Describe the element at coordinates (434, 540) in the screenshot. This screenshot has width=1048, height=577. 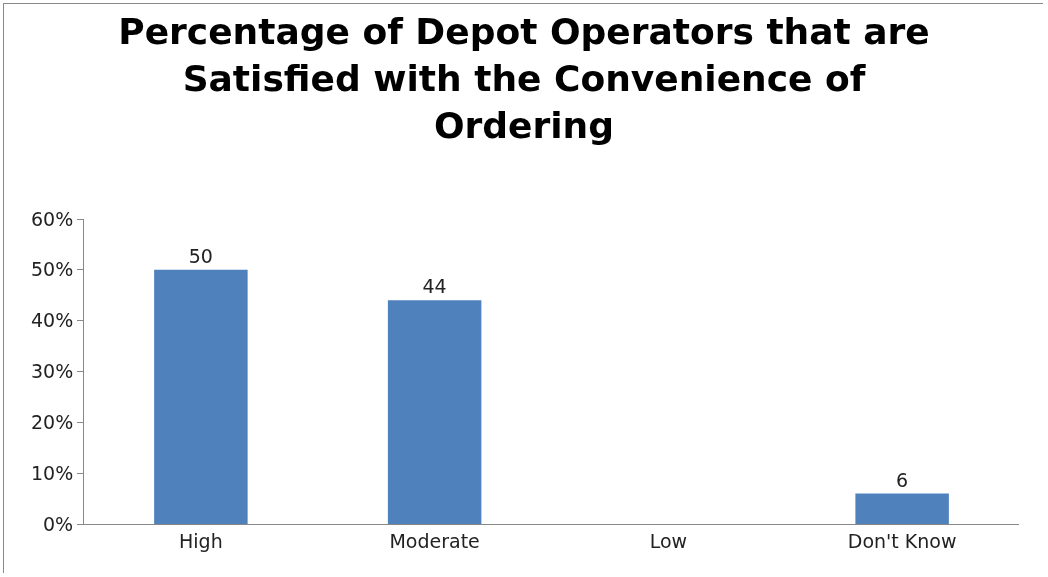
I see `x-tick-label: Moderate` at that location.